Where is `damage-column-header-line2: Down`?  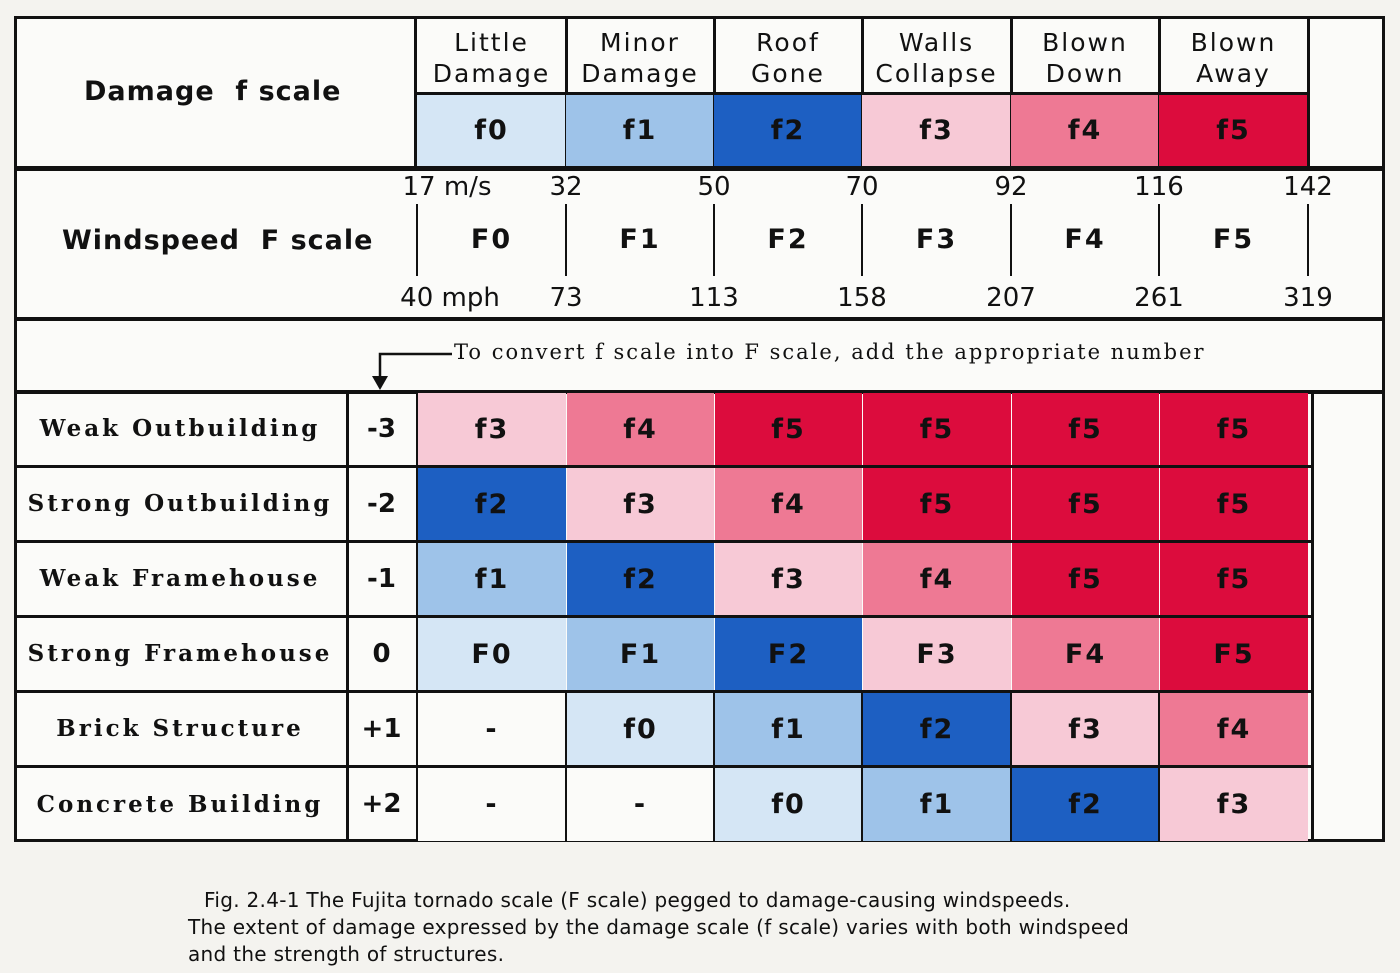
damage-column-header-line2: Down is located at coordinates (1085, 73).